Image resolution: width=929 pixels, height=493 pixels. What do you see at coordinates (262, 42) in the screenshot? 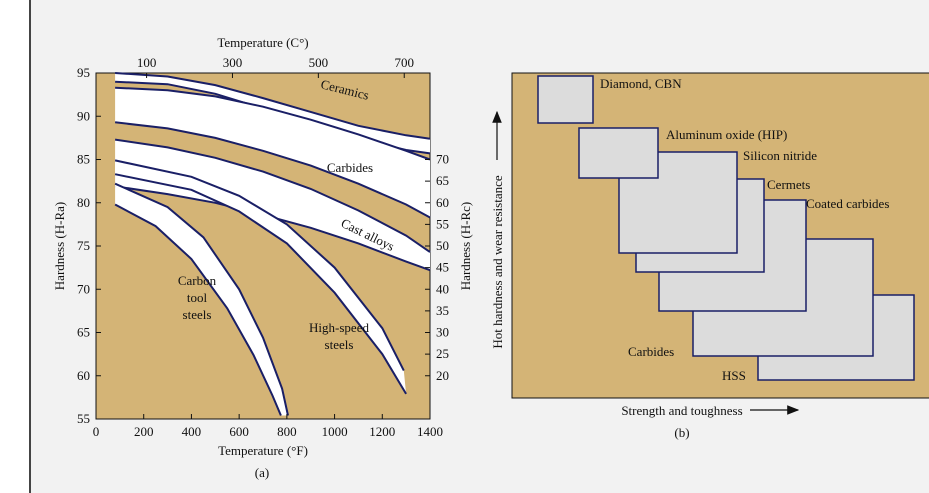
I see `chart-a-top-axis-title: Temperature (C°)` at bounding box center [262, 42].